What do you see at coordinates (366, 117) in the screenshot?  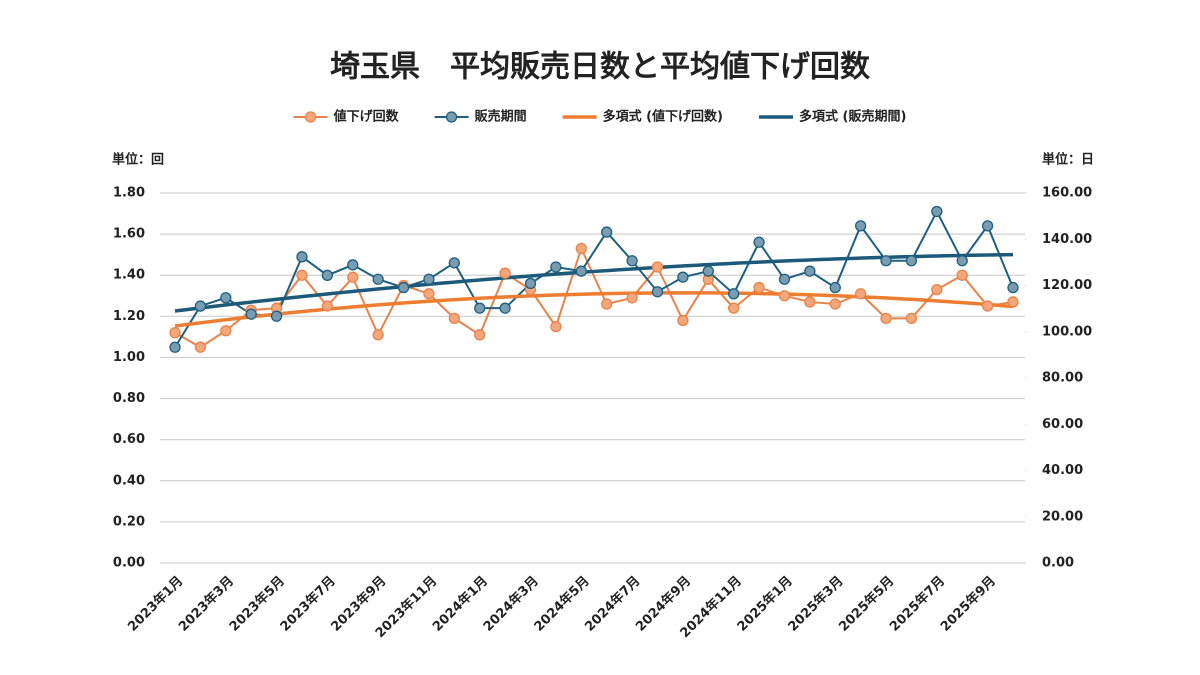 I see `legend-label: 値下げ回数` at bounding box center [366, 117].